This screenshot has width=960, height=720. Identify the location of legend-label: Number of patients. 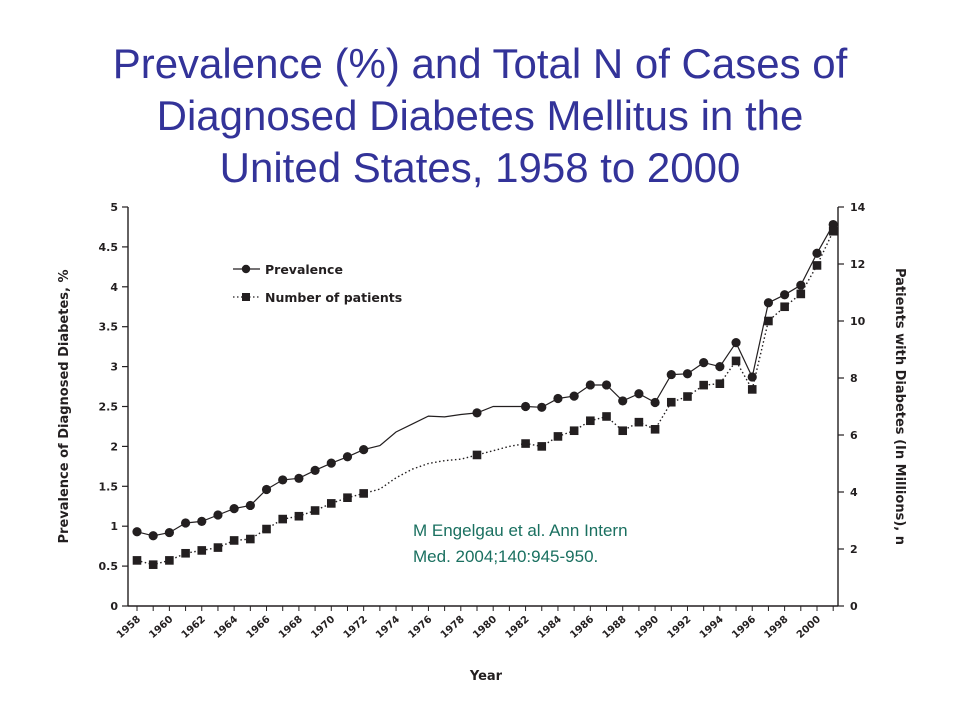
(333, 297).